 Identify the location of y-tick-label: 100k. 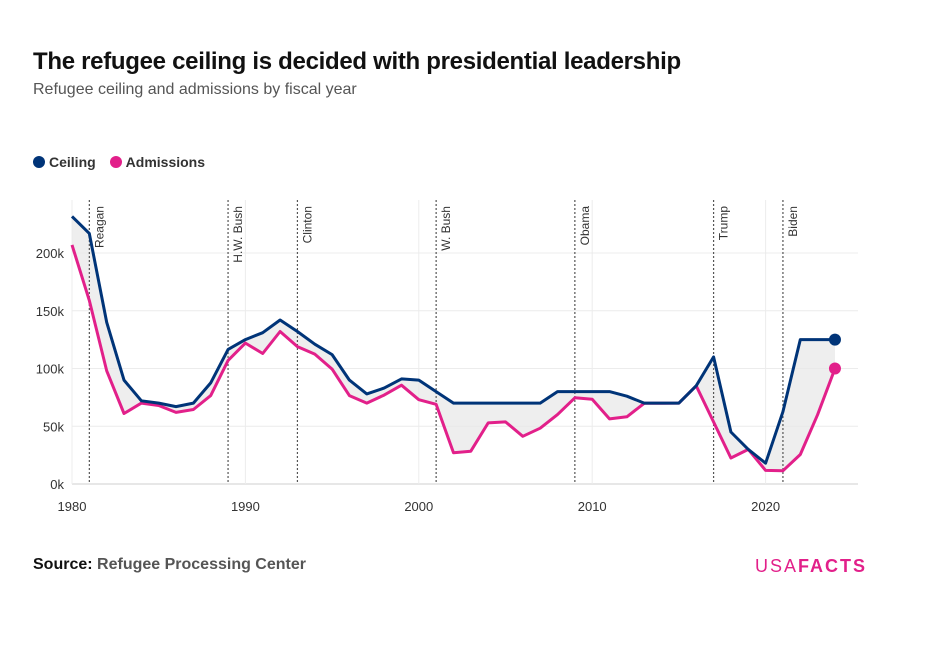
(50, 369).